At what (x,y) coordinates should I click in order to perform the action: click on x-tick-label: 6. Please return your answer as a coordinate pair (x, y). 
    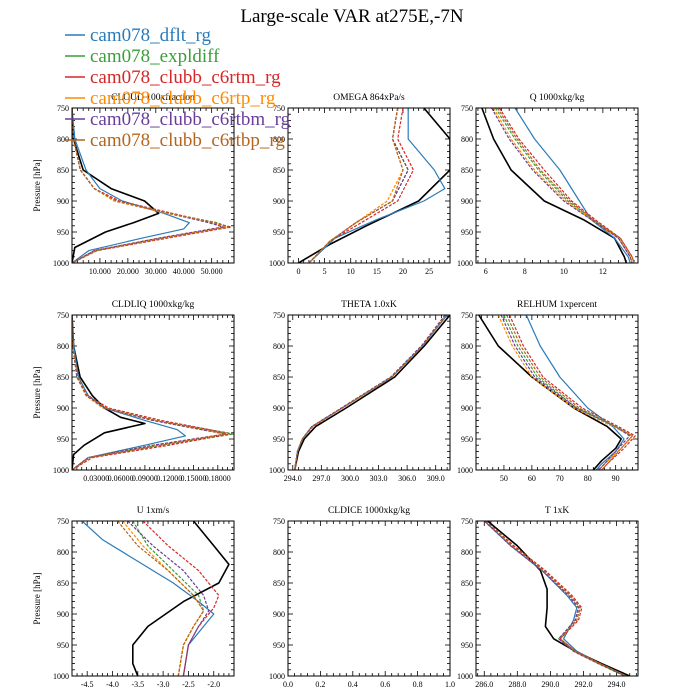
    Looking at the image, I should click on (486, 271).